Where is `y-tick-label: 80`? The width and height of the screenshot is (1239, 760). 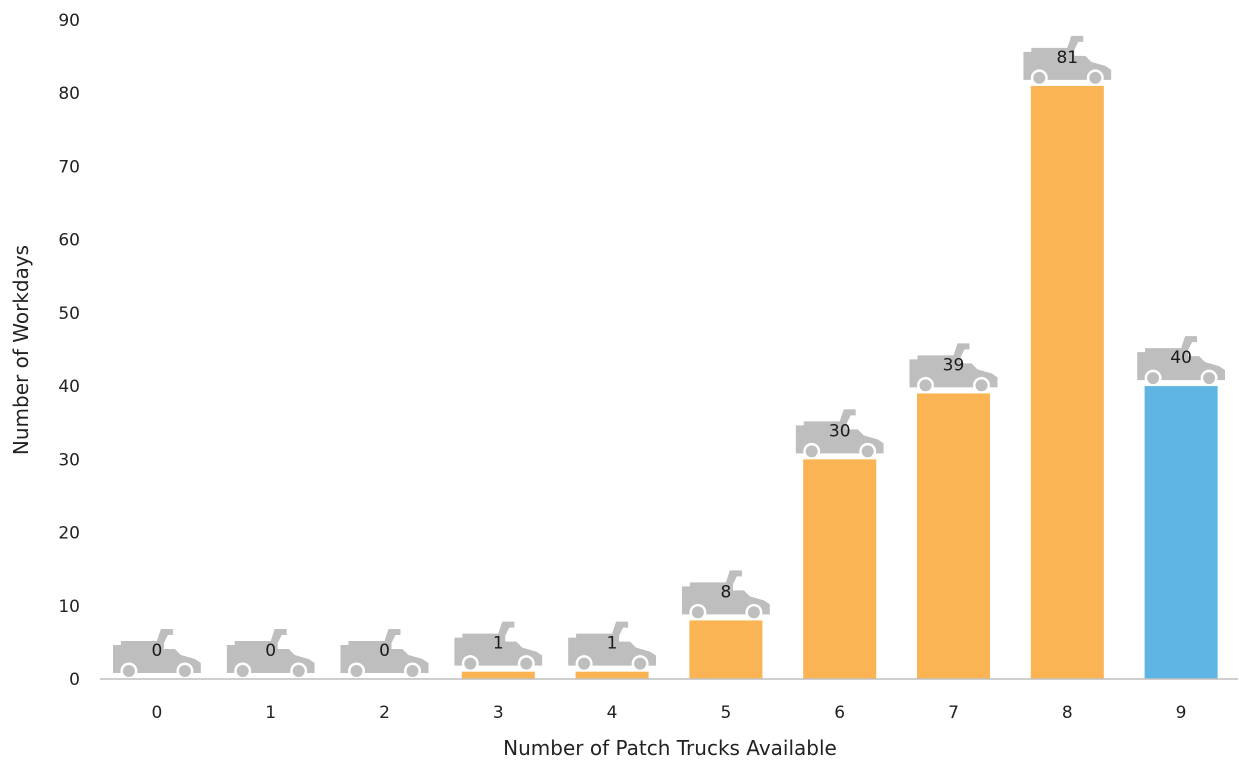 y-tick-label: 80 is located at coordinates (69, 94).